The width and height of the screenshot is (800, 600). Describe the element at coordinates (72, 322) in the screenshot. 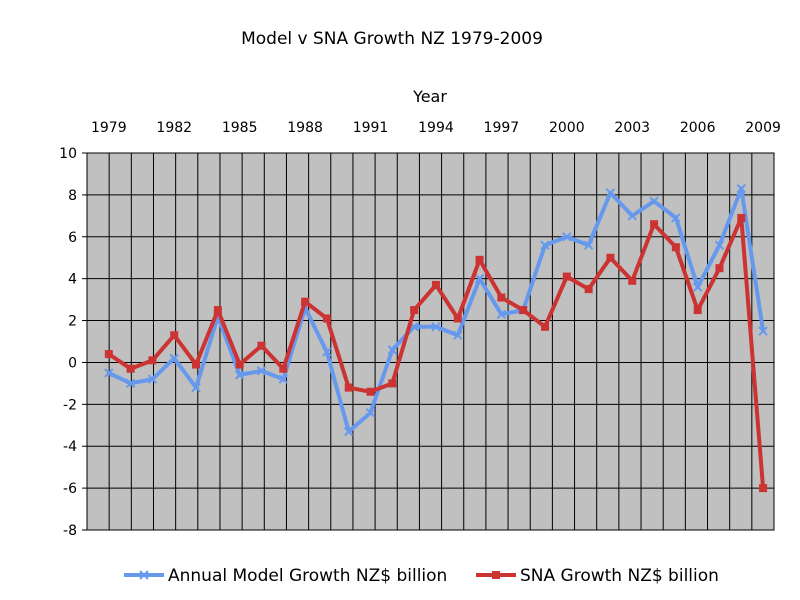

I see `y-tick-label: 2` at that location.